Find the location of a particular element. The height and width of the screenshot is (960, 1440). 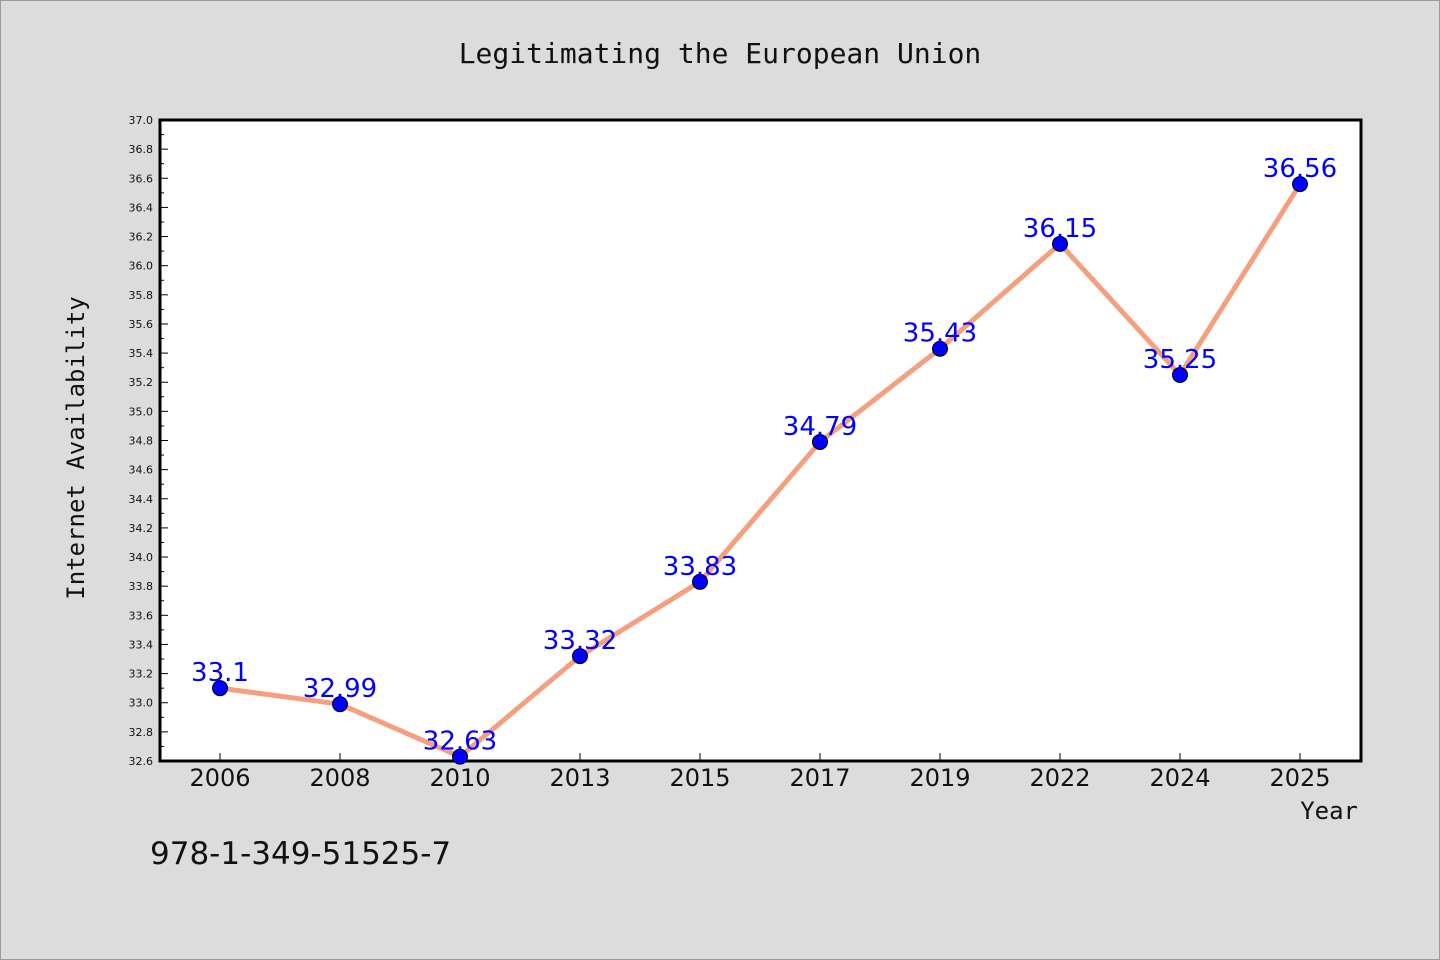

y-tick-label: 34.6 is located at coordinates (141, 470).